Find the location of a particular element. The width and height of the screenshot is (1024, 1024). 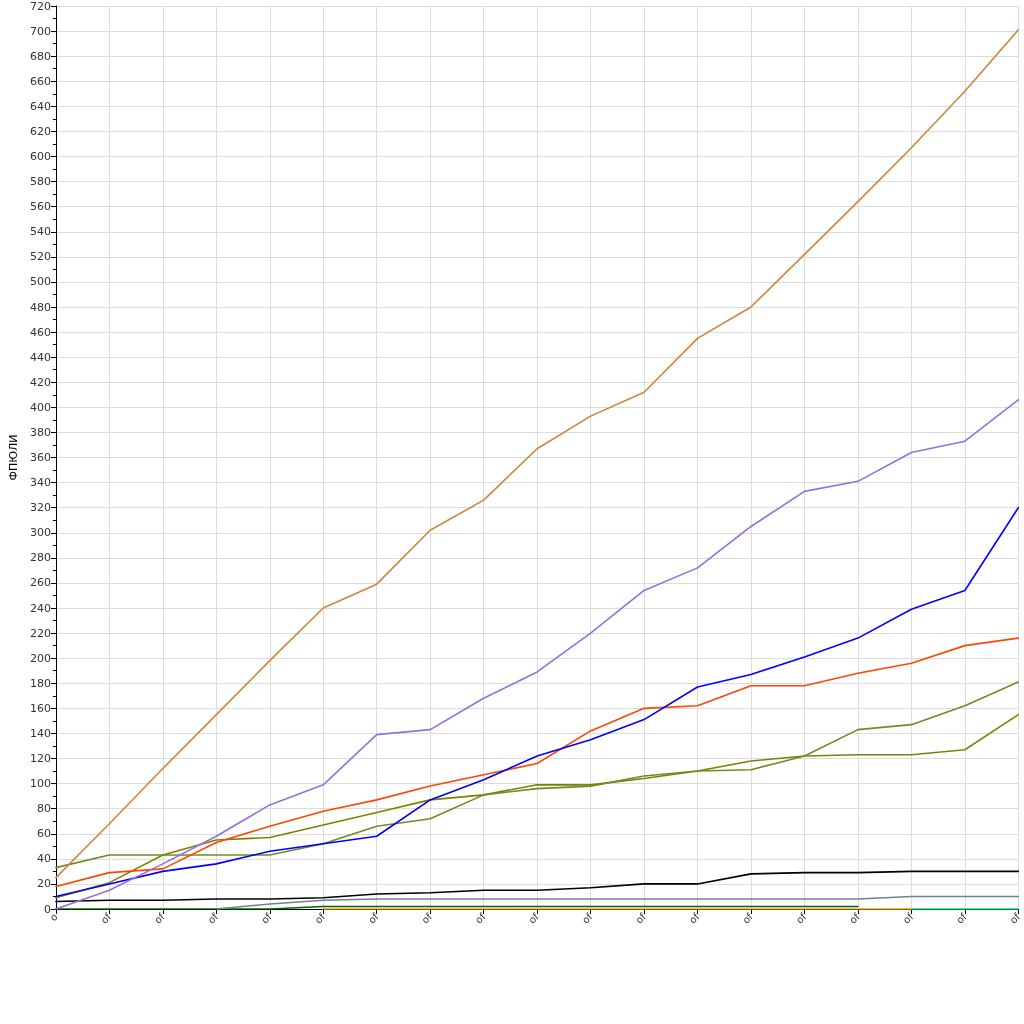

y-tick-label: 600 is located at coordinates (40, 156).